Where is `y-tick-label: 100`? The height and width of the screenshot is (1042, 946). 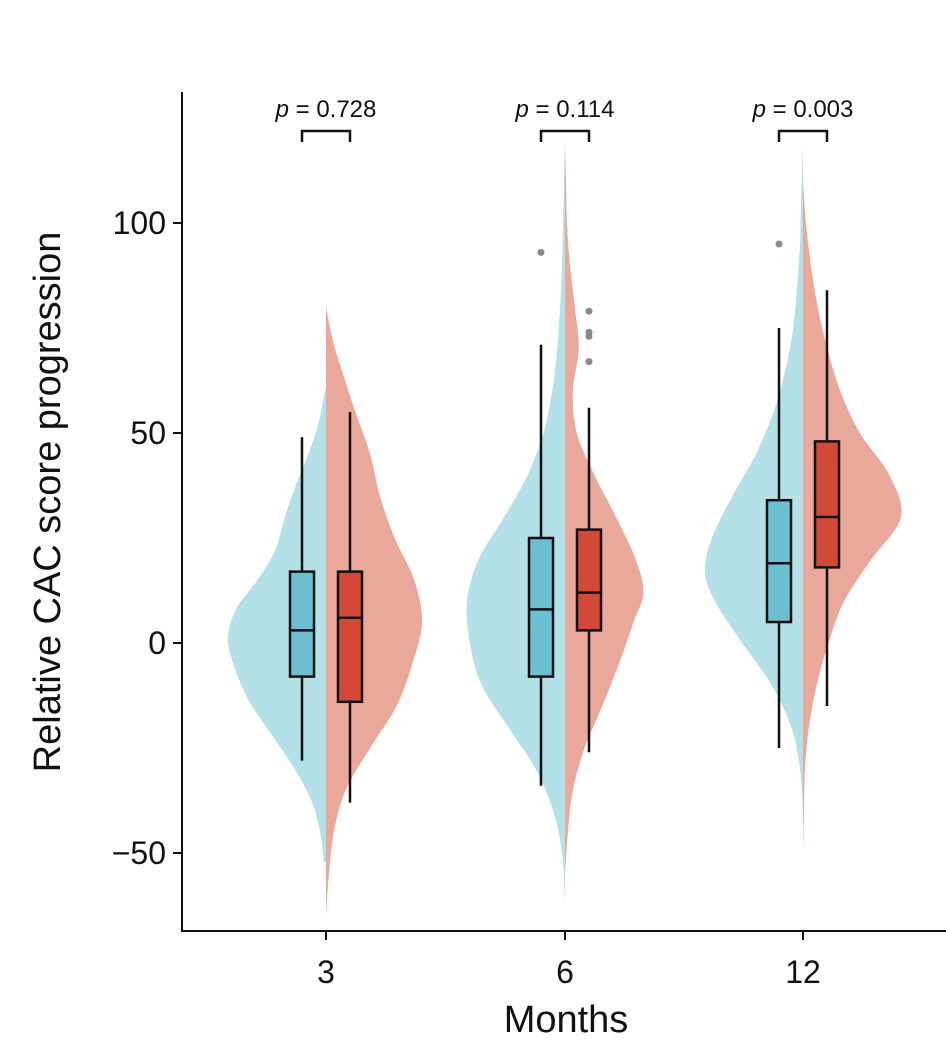 y-tick-label: 100 is located at coordinates (139, 223).